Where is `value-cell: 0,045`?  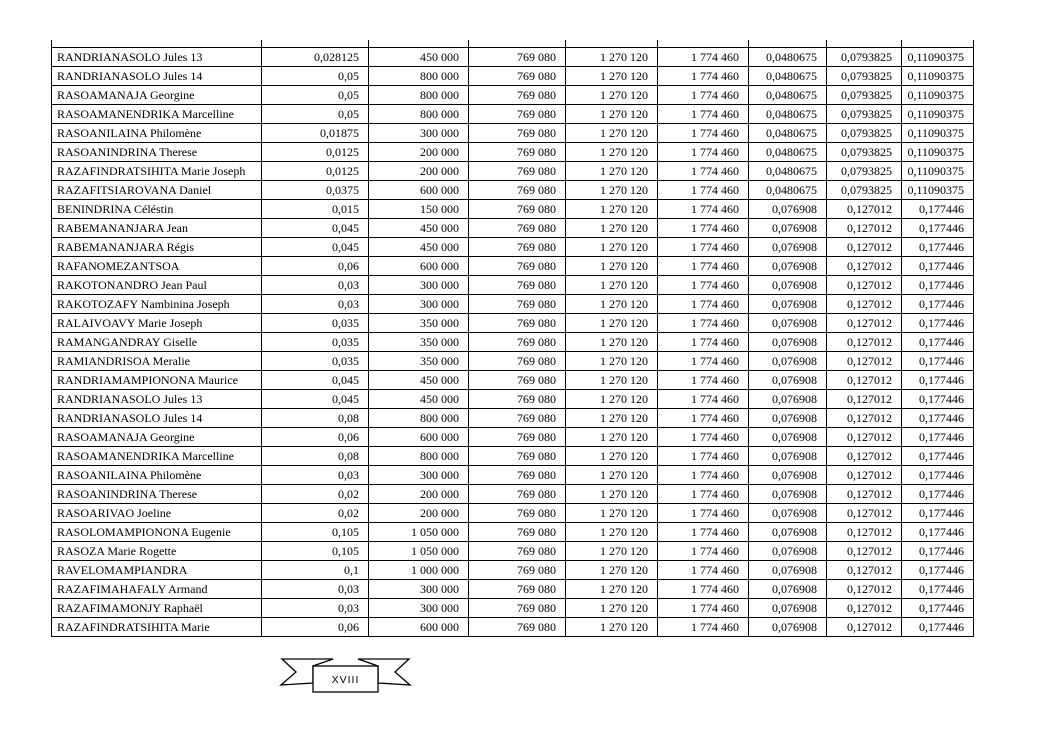 value-cell: 0,045 is located at coordinates (315, 247).